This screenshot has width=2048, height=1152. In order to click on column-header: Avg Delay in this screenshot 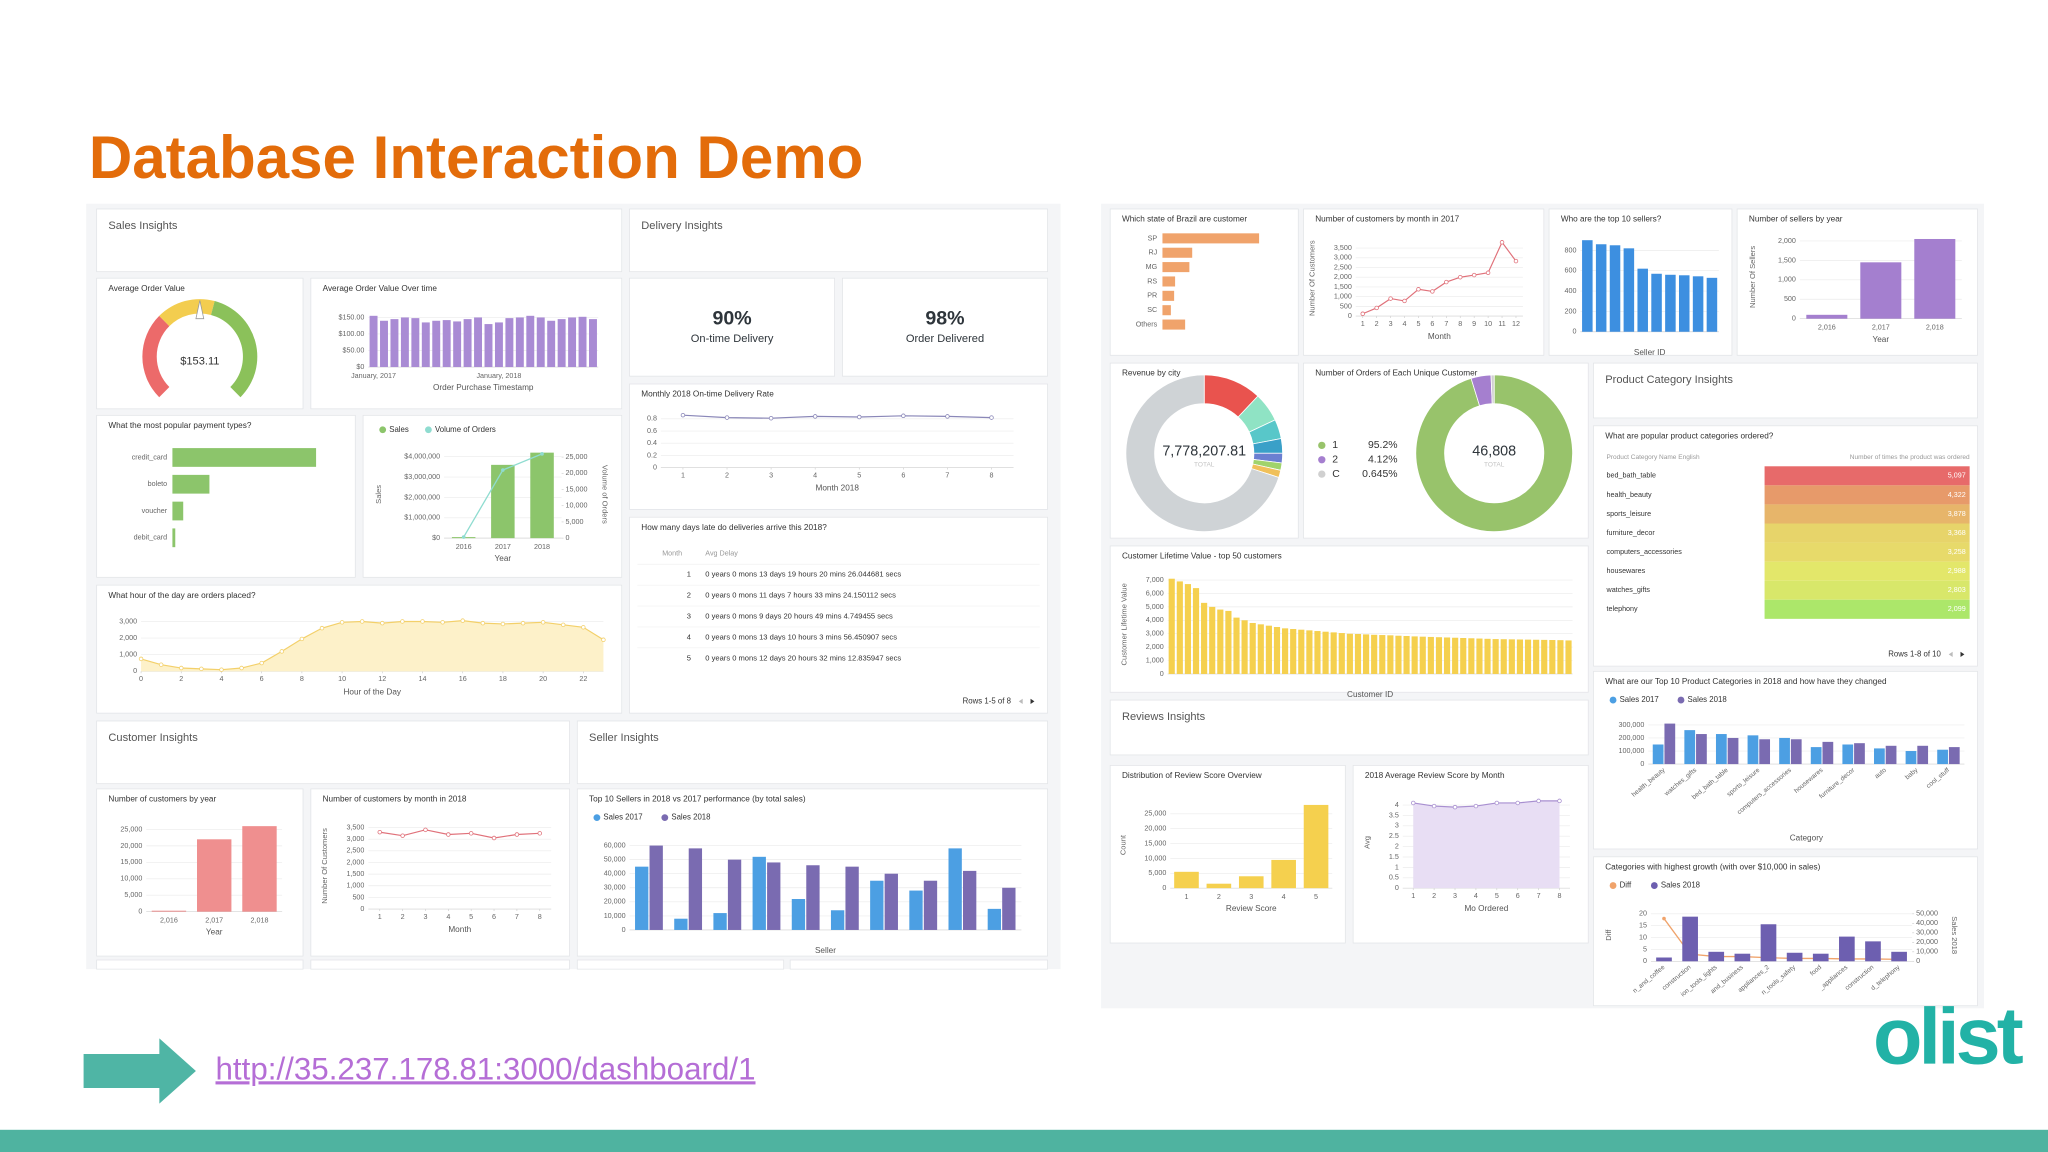, I will do `click(721, 554)`.